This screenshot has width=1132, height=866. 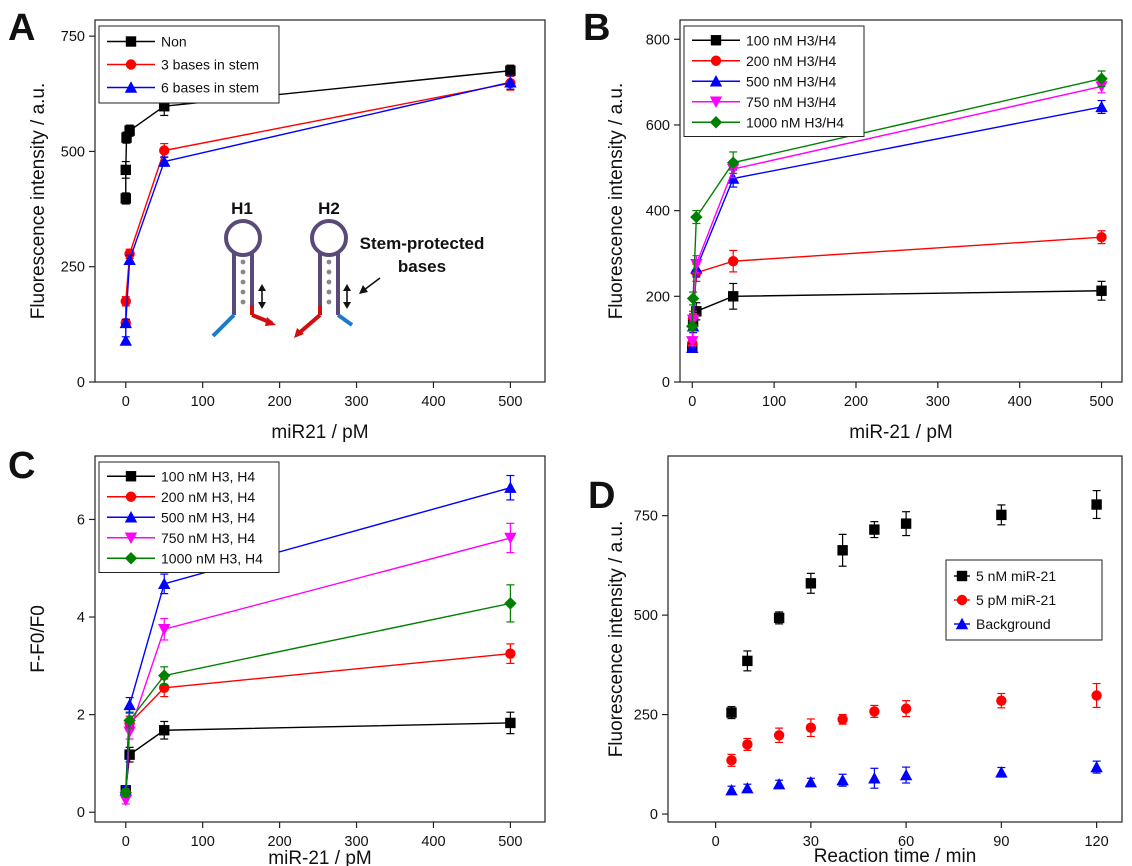 What do you see at coordinates (811, 842) in the screenshot?
I see `panel-d-xtick-label: 30` at bounding box center [811, 842].